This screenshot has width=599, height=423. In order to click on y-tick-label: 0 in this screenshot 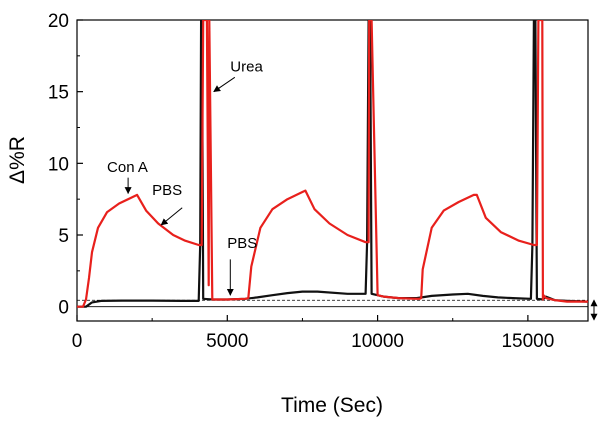, I will do `click(63, 308)`.